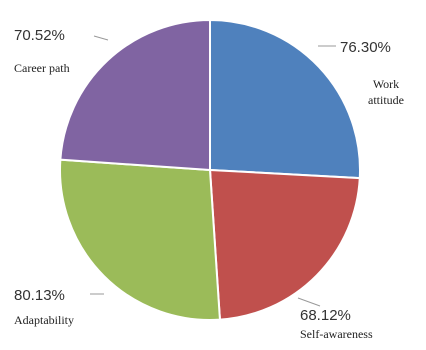 This screenshot has width=426, height=350. Describe the element at coordinates (336, 334) in the screenshot. I see `category-label-self-awareness: Self-awareness` at that location.